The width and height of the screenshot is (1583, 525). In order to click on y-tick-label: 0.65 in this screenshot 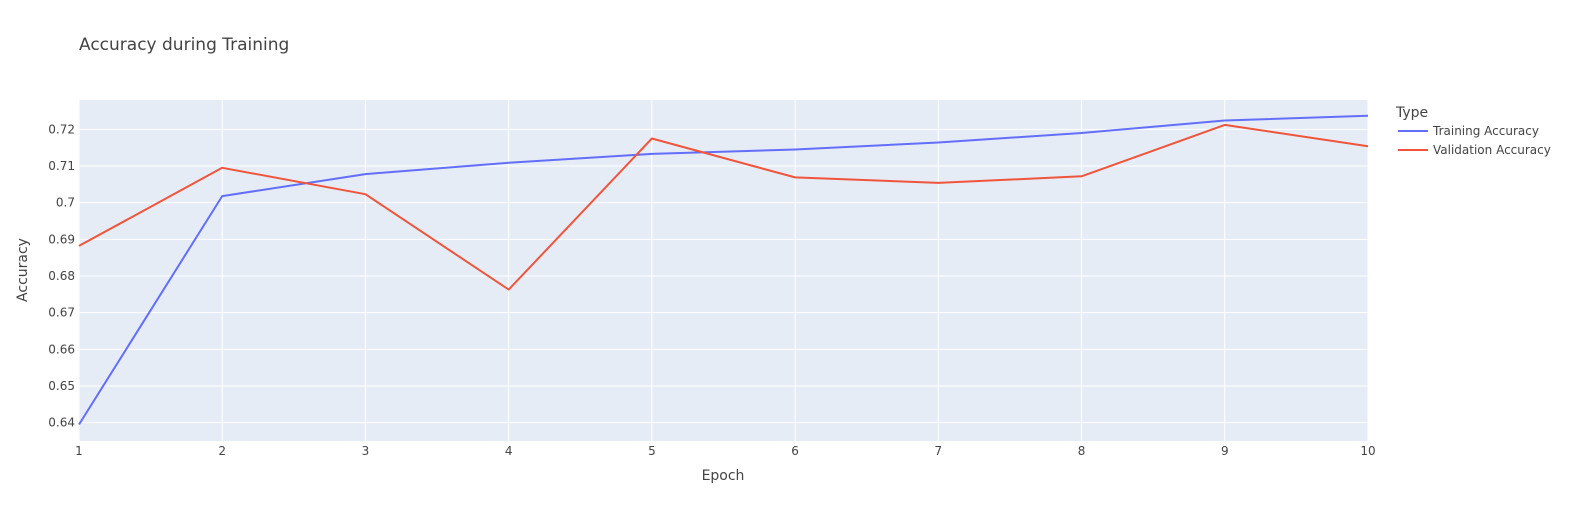, I will do `click(61, 386)`.